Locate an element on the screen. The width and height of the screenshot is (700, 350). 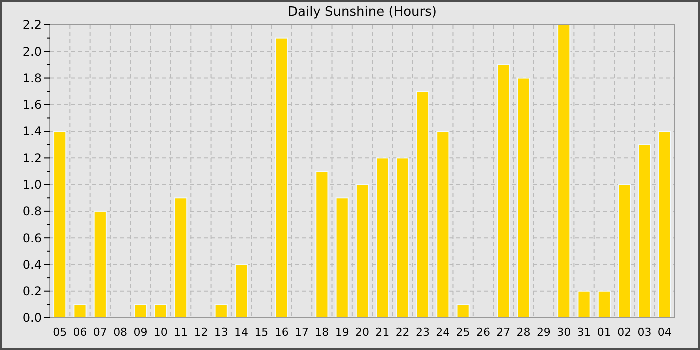
y-tick-label: 0.4 is located at coordinates (32, 265).